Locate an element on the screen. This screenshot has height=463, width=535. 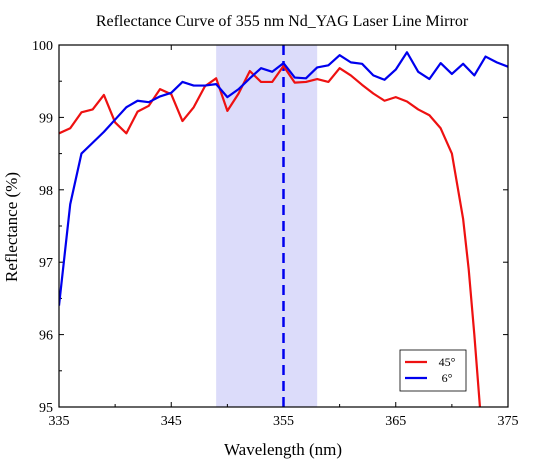
y-tick-label: 98 is located at coordinates (46, 191).